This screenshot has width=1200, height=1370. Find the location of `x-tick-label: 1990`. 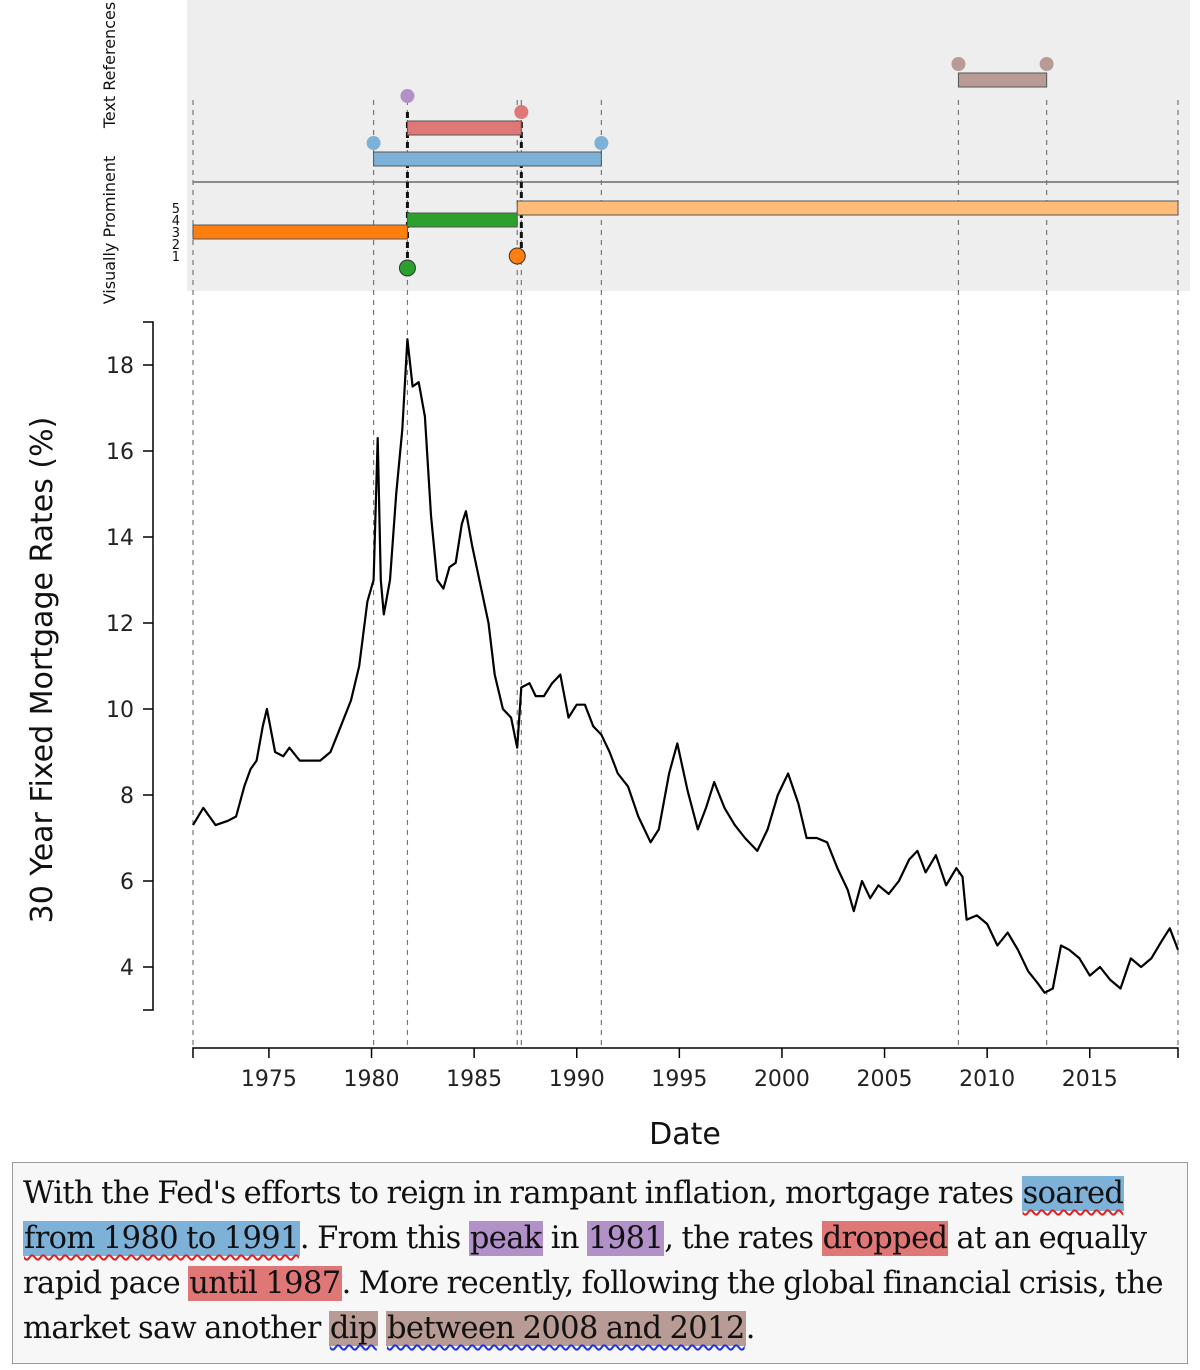

x-tick-label: 1990 is located at coordinates (577, 1079).